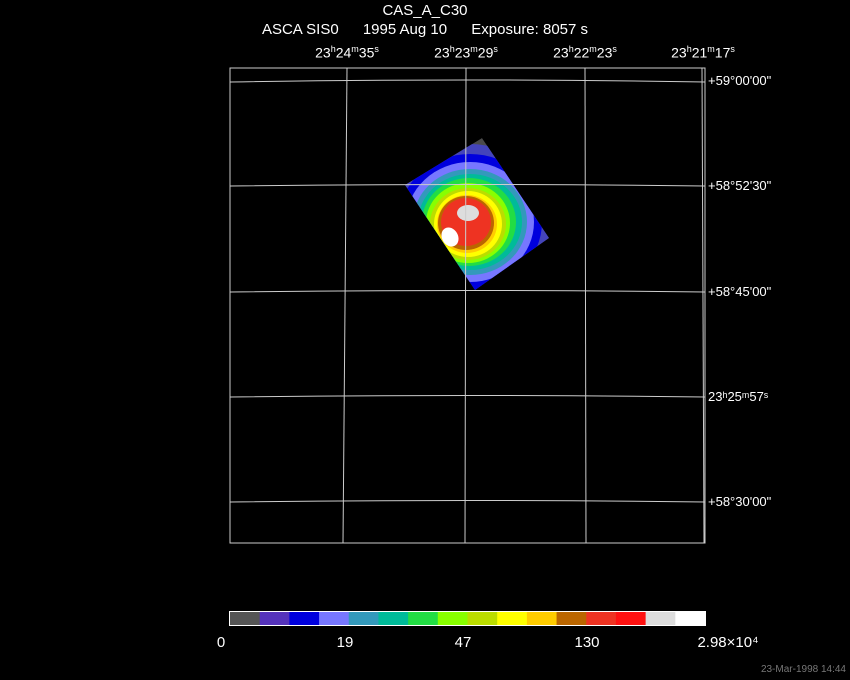 This screenshot has width=850, height=680. I want to click on colorbar-frame, so click(467, 618).